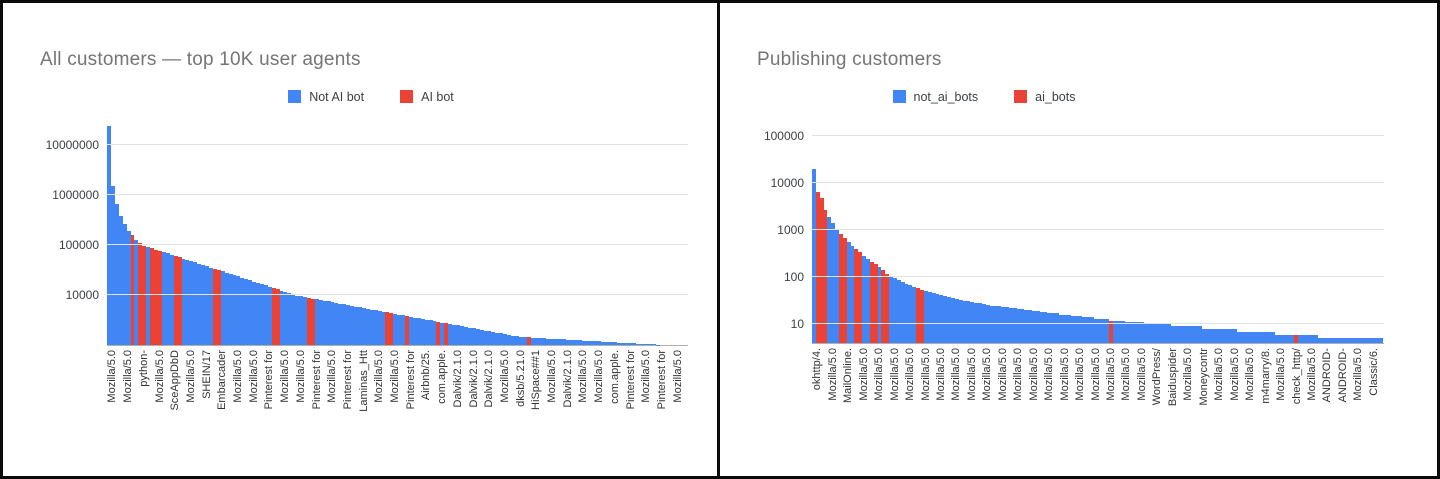 This screenshot has height=479, width=1440. I want to click on legend-label: ai_bots, so click(1055, 96).